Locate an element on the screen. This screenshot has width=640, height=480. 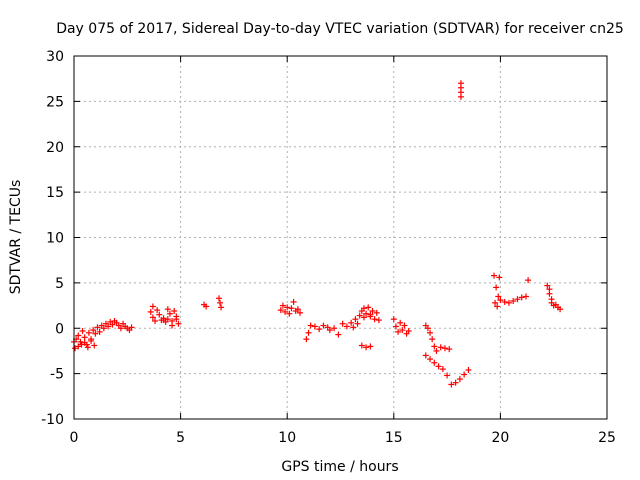
y-tick-label: -5 is located at coordinates (57, 375).